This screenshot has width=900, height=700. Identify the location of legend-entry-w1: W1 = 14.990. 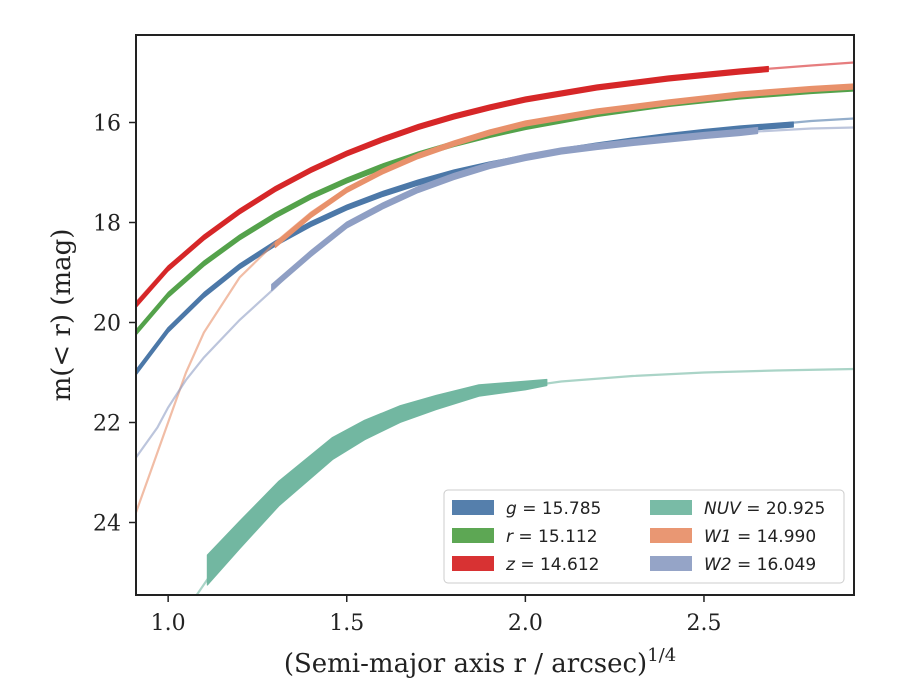
(733, 537).